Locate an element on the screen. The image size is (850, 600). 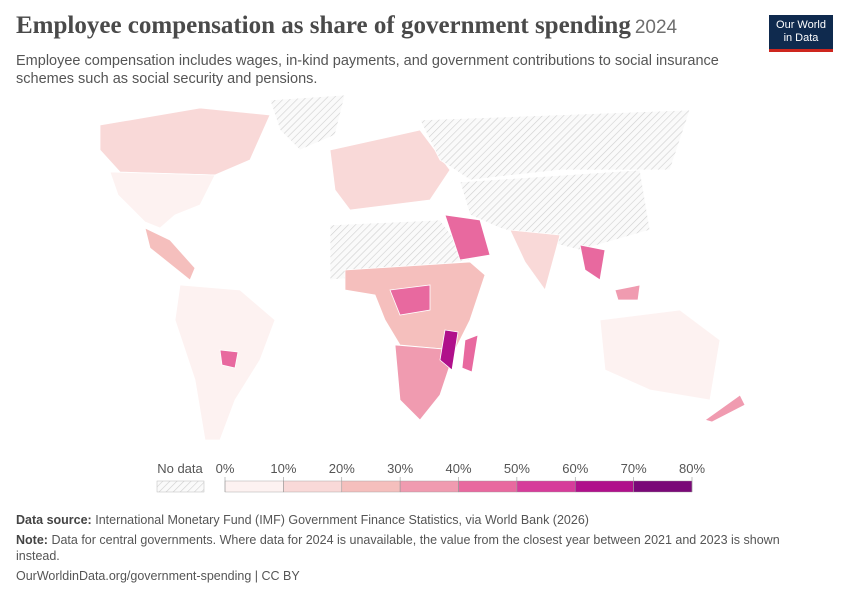
legend-tick-label: 80% is located at coordinates (692, 468).